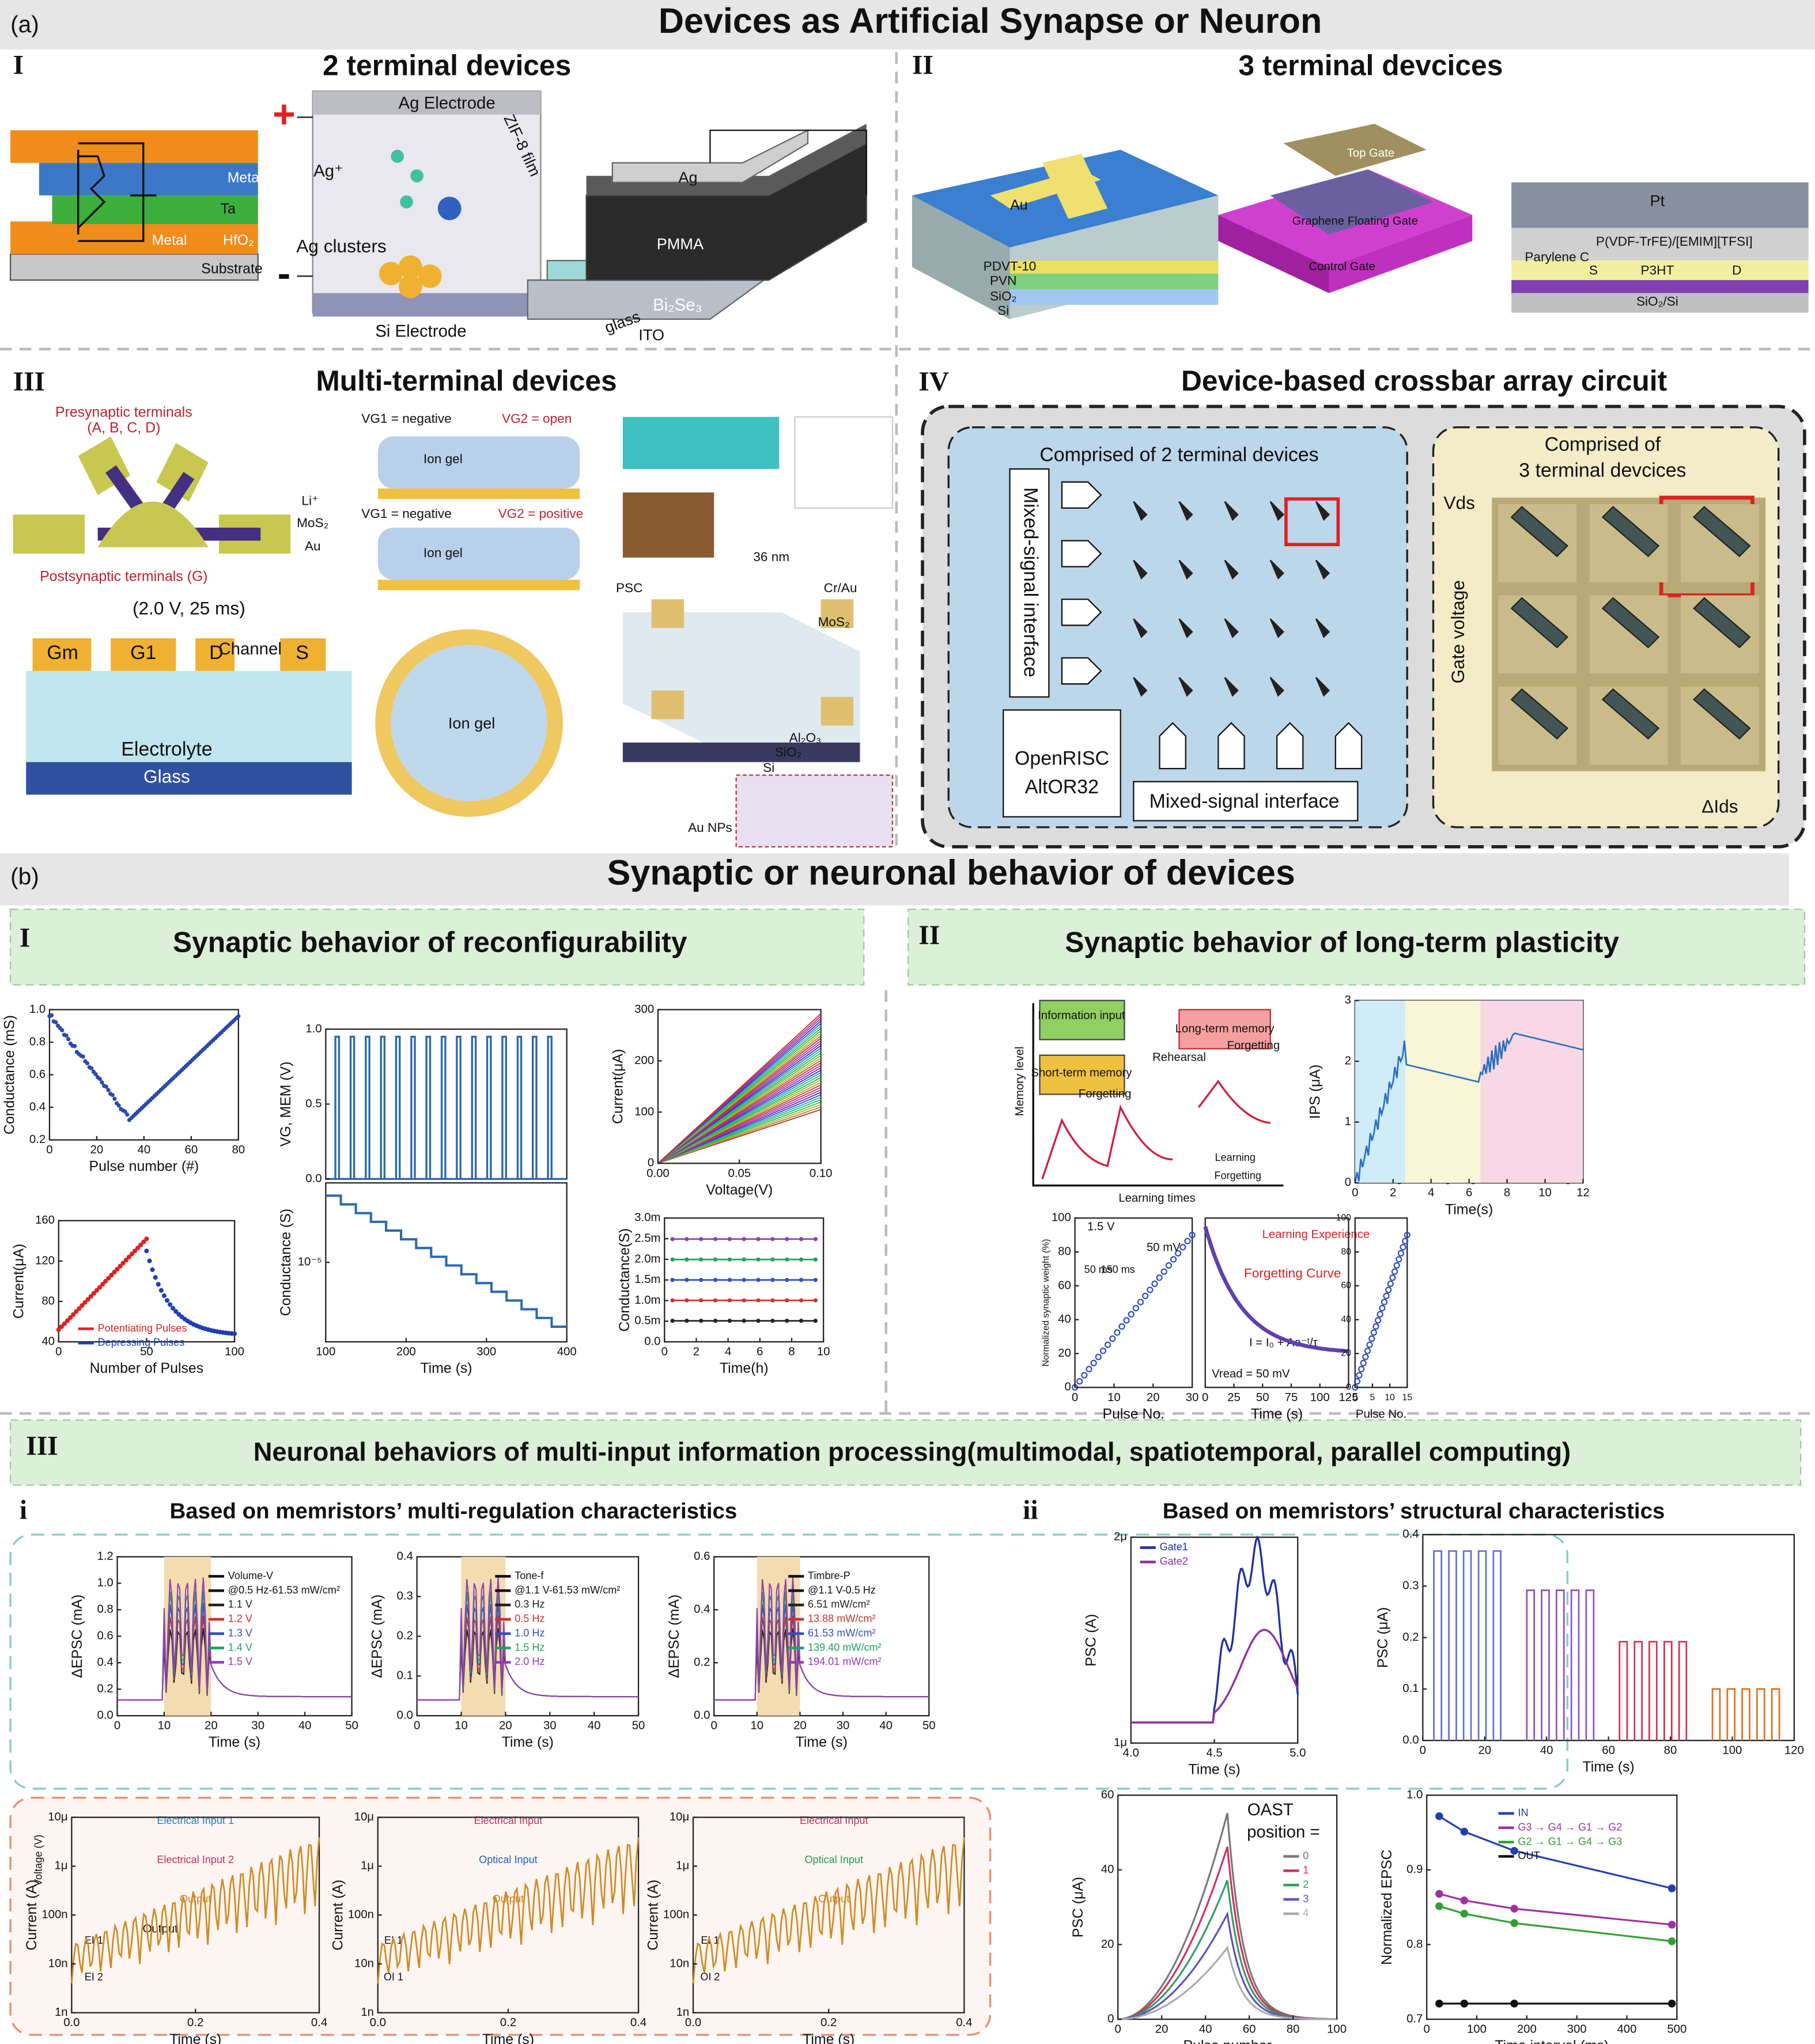  Describe the element at coordinates (240, 1661) in the screenshot. I see `legend-label: 1.5 V` at that location.